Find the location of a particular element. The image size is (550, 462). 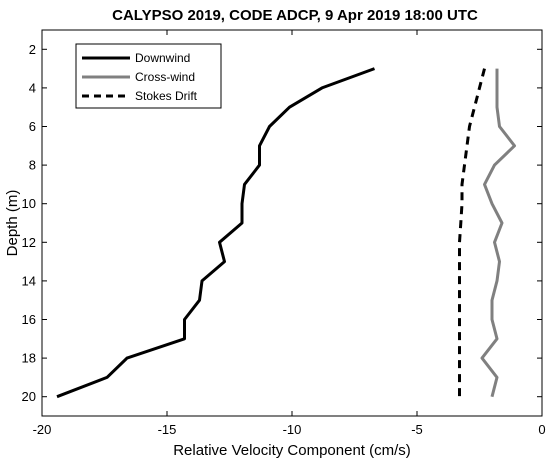

series-line-cross-wind is located at coordinates (498, 233).